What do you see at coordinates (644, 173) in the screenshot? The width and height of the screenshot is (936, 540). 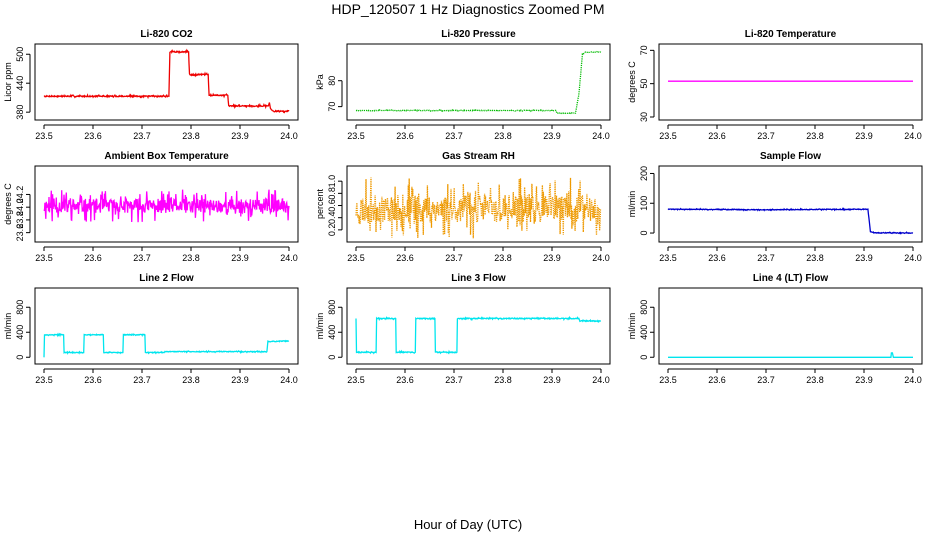 I see `y-tick-label: 200` at bounding box center [644, 173].